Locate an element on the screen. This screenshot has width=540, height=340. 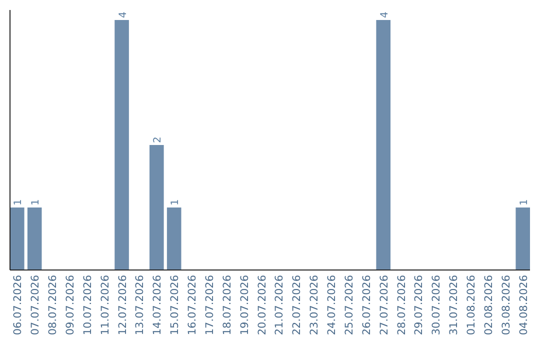
x-tick-label: 31.07.2026 is located at coordinates (454, 305).